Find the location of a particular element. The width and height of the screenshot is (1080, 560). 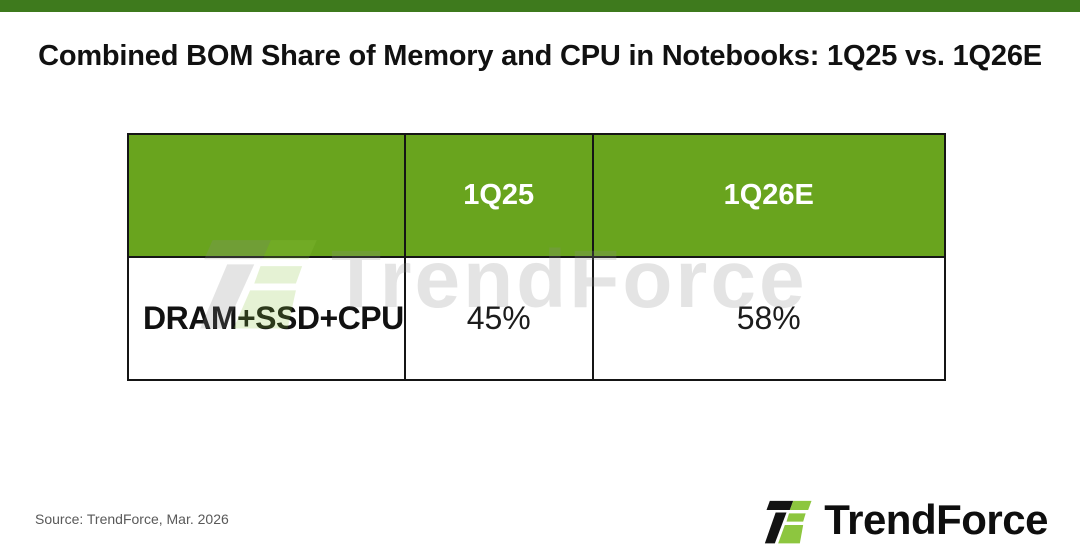

top-accent-bar is located at coordinates (540, 6).